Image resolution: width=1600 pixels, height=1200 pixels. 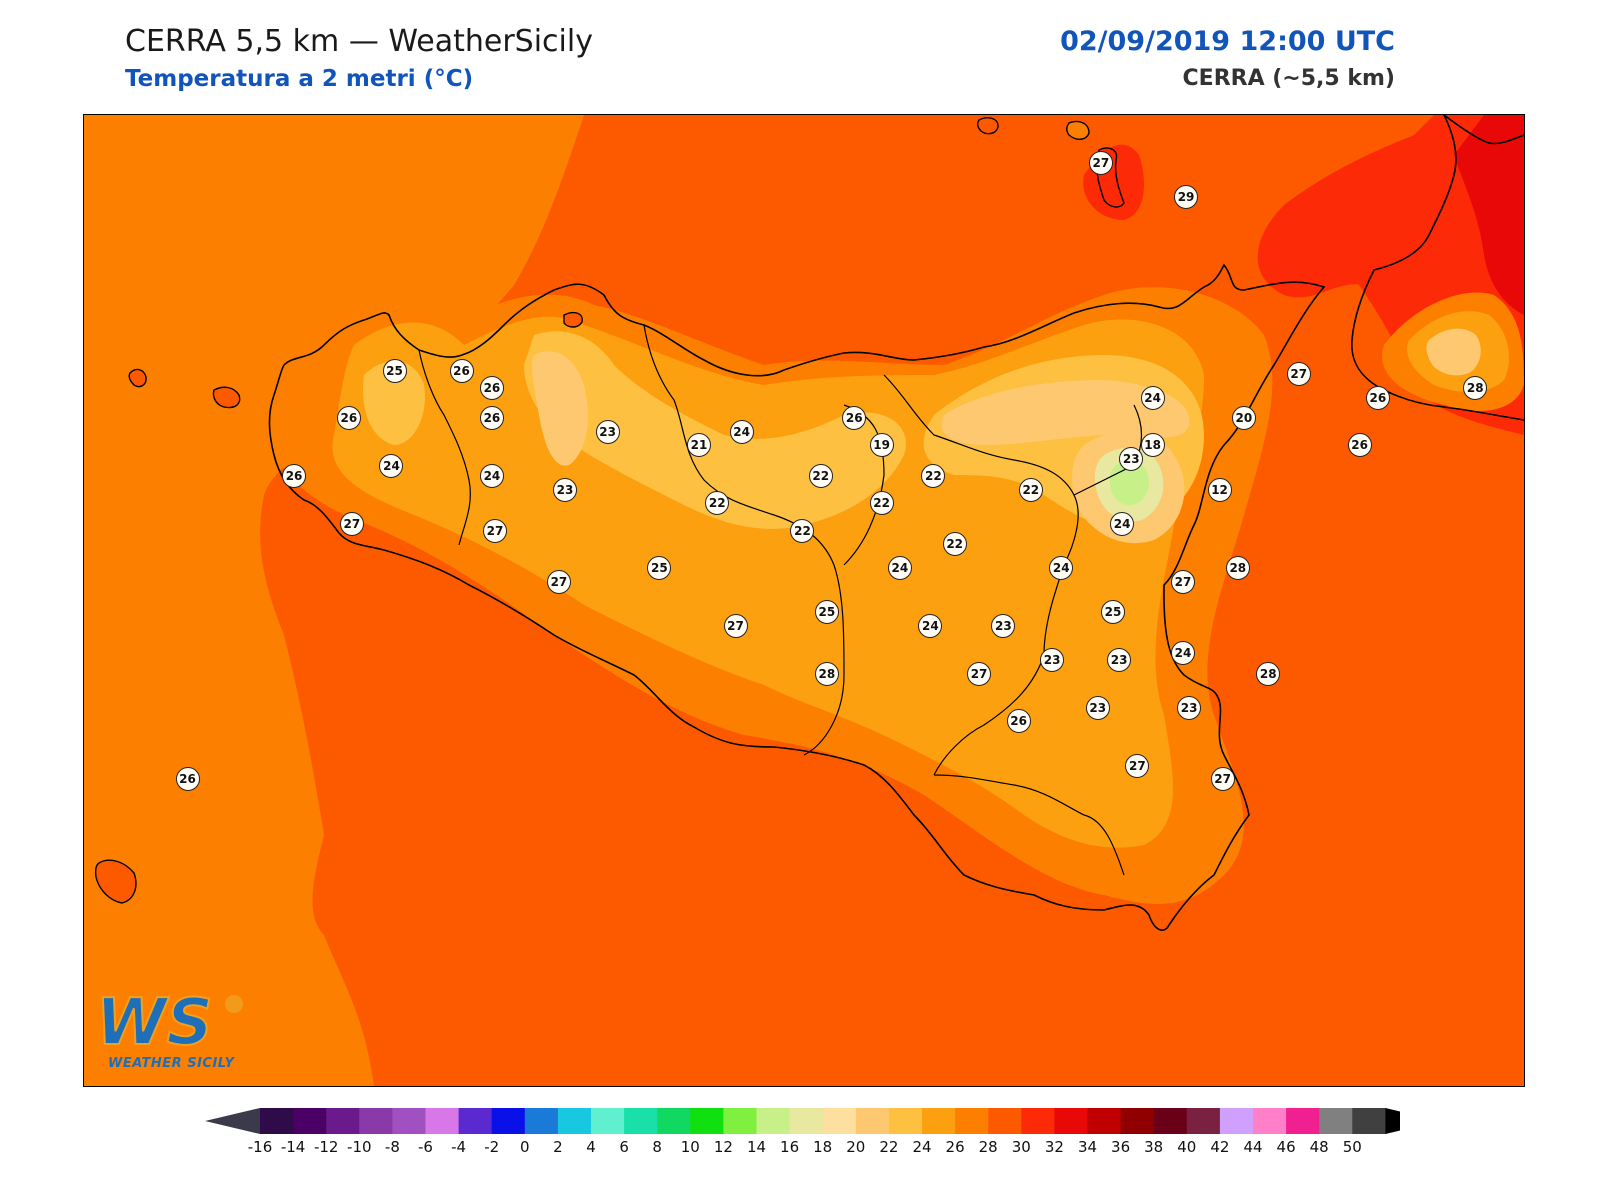 What do you see at coordinates (988, 1147) in the screenshot?
I see `colorbar-tick-label: 28` at bounding box center [988, 1147].